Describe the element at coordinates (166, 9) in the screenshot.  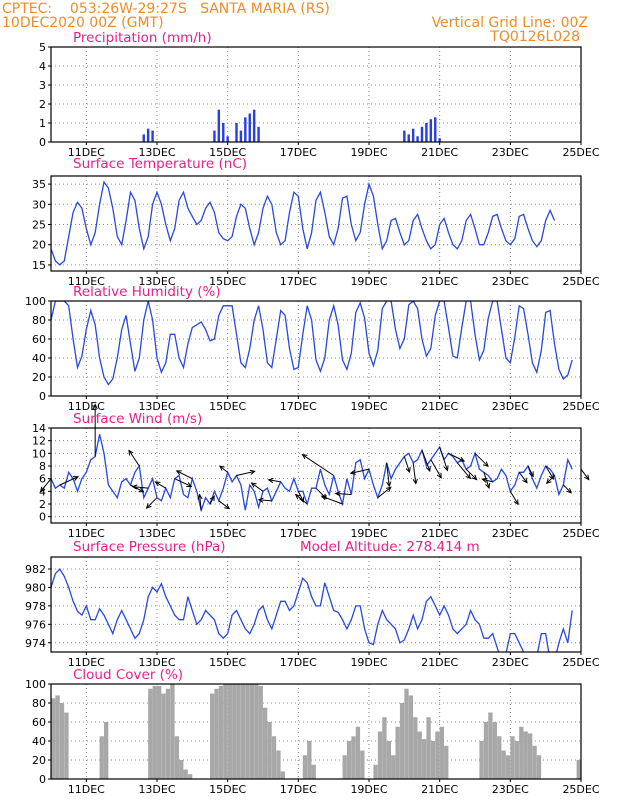
I see `header-location: CPTEC: 053:26W-29:27S SANTA MARIA (RS)` at that location.